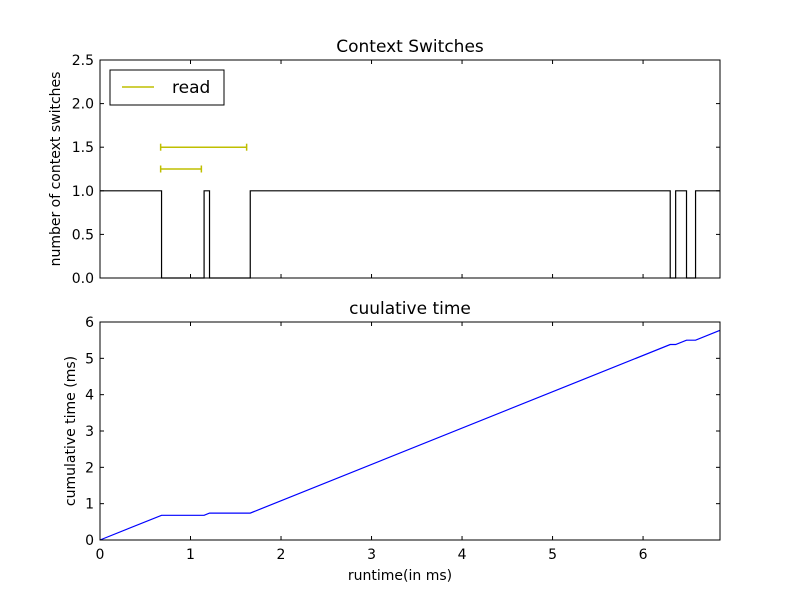  I want to click on y-tick-label: 6, so click(89, 323).